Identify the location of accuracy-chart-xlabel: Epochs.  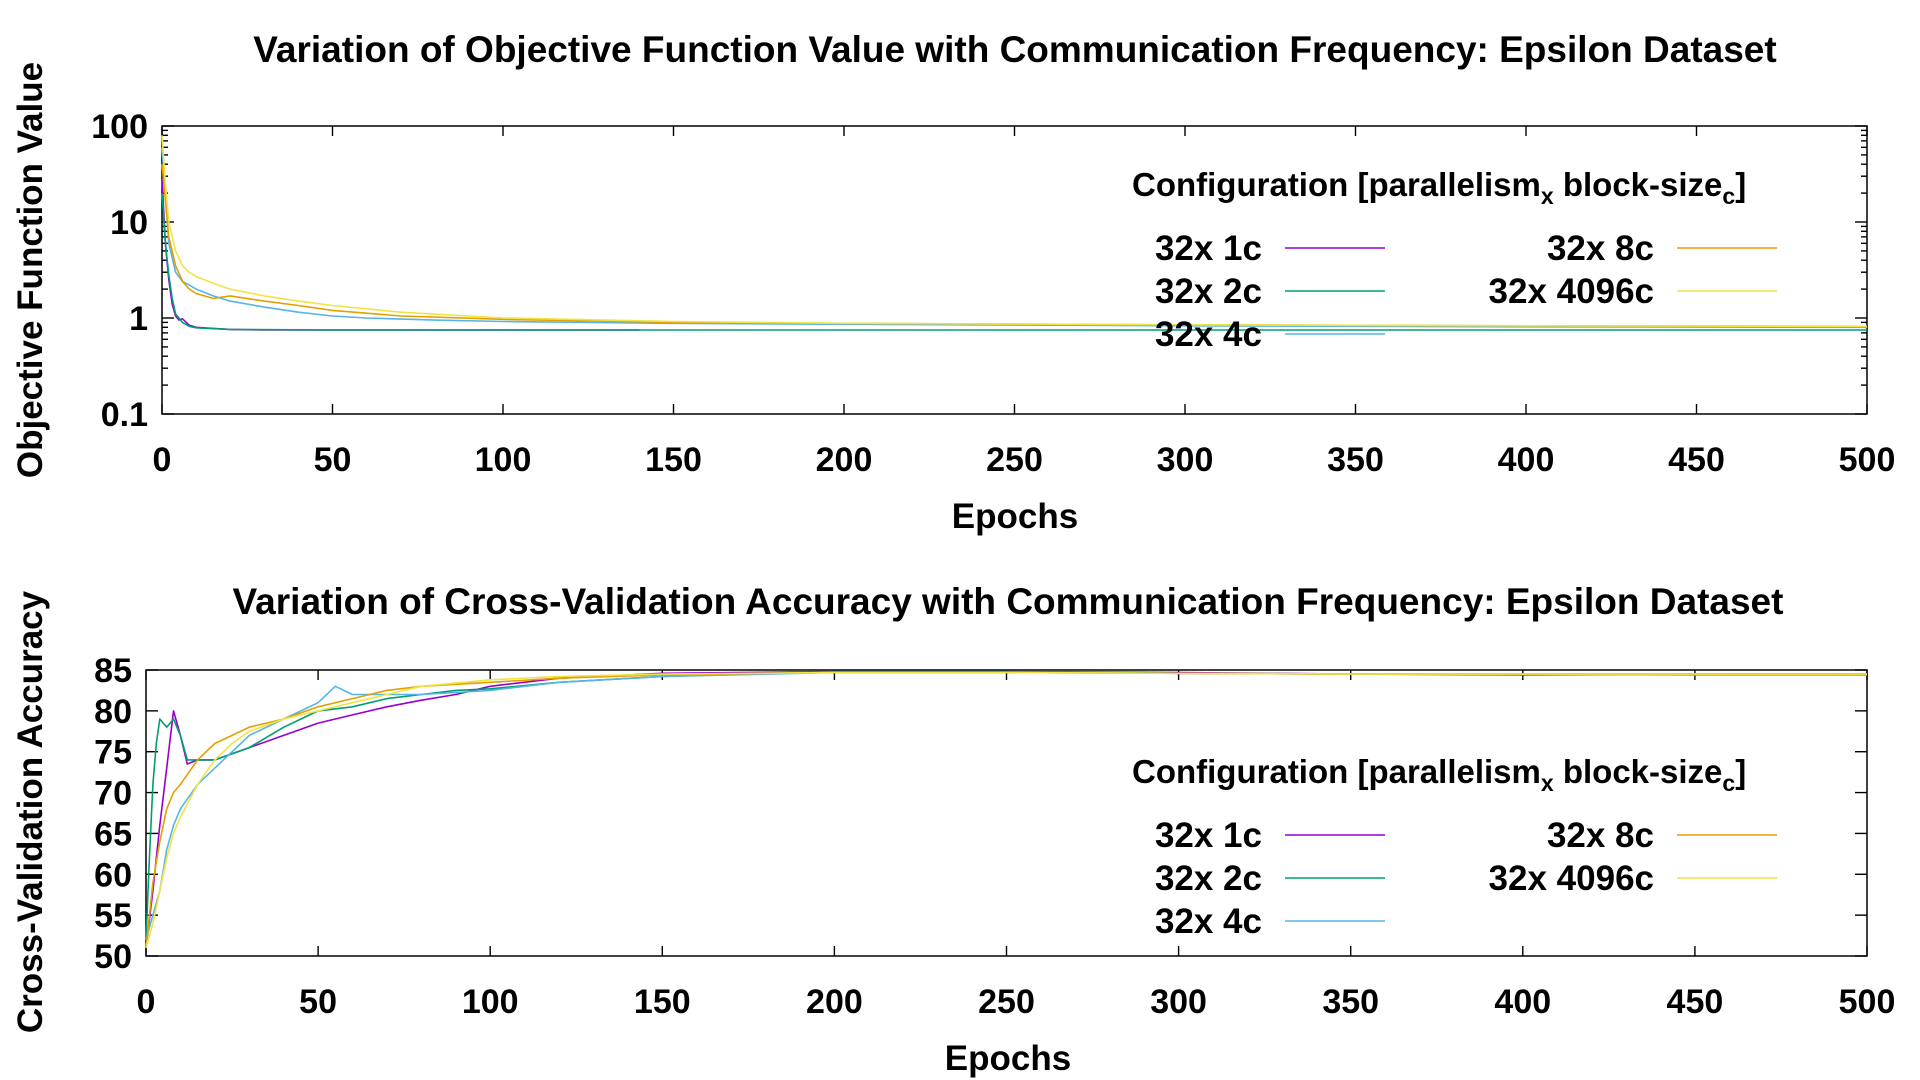
(1008, 1058).